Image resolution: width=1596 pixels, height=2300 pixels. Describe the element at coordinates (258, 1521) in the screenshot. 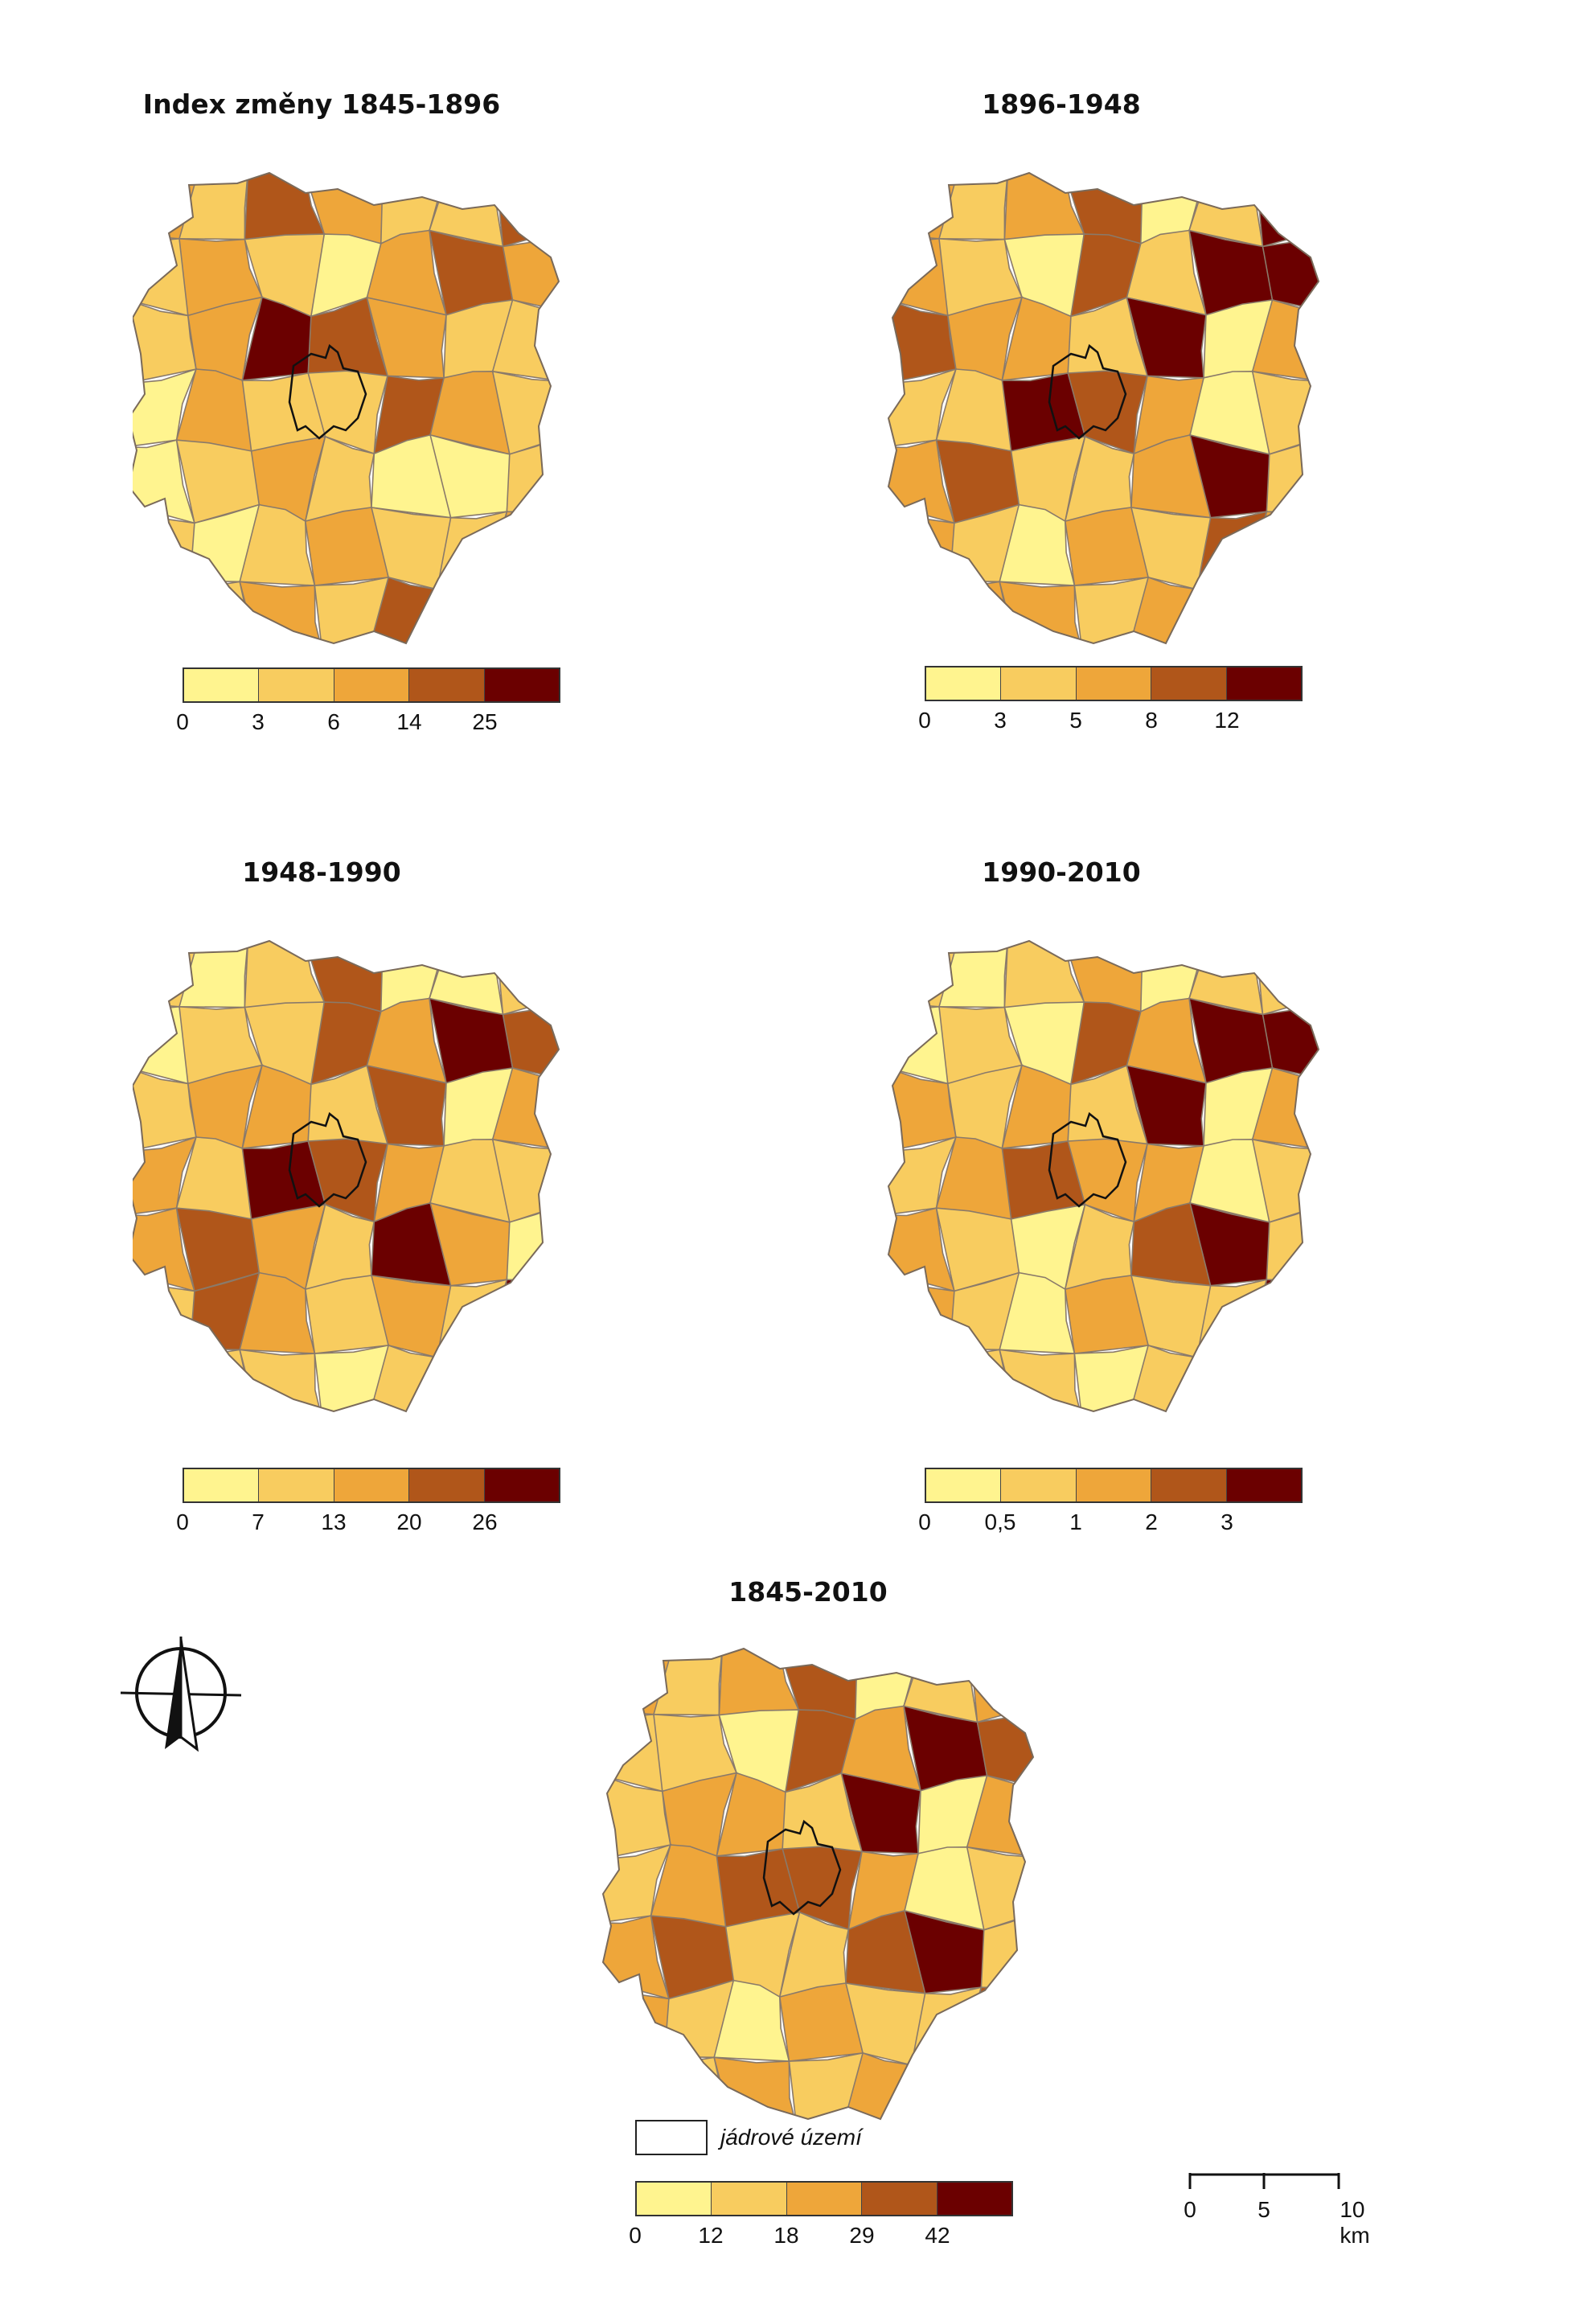

I see `legend-break-label: 7` at that location.